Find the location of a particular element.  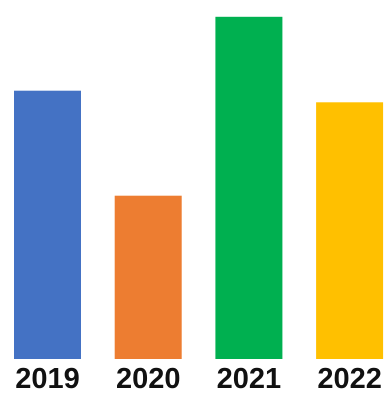

x-tick-label-2019: 2019 is located at coordinates (47, 379).